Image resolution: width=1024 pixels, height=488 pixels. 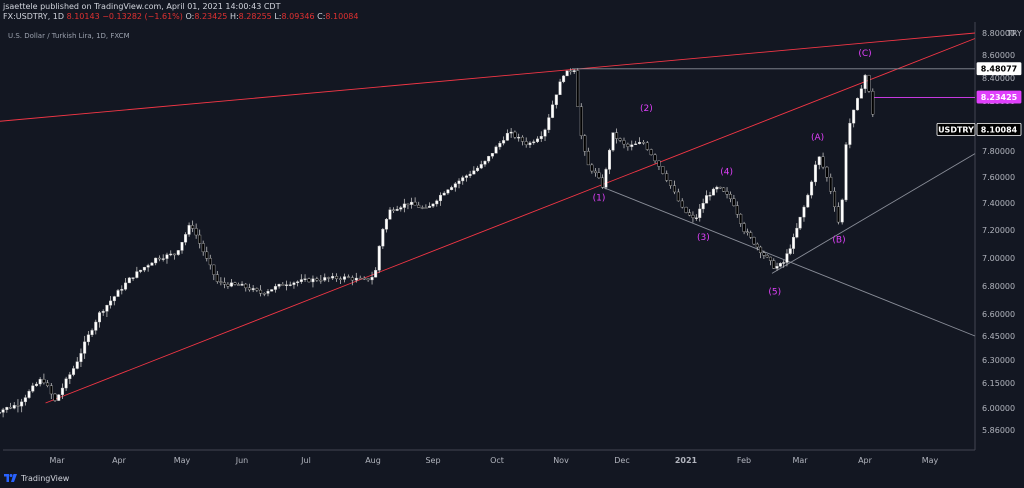 What do you see at coordinates (865, 460) in the screenshot?
I see `x-tick-label: Apr` at bounding box center [865, 460].